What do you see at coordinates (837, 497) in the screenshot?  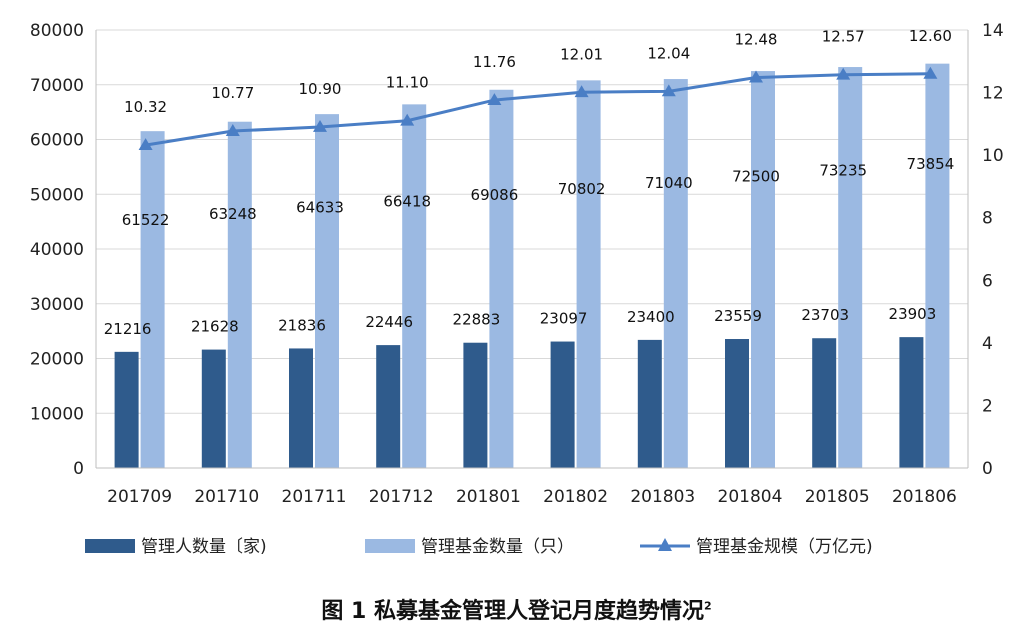 I see `x-tick-label: 201805` at bounding box center [837, 497].